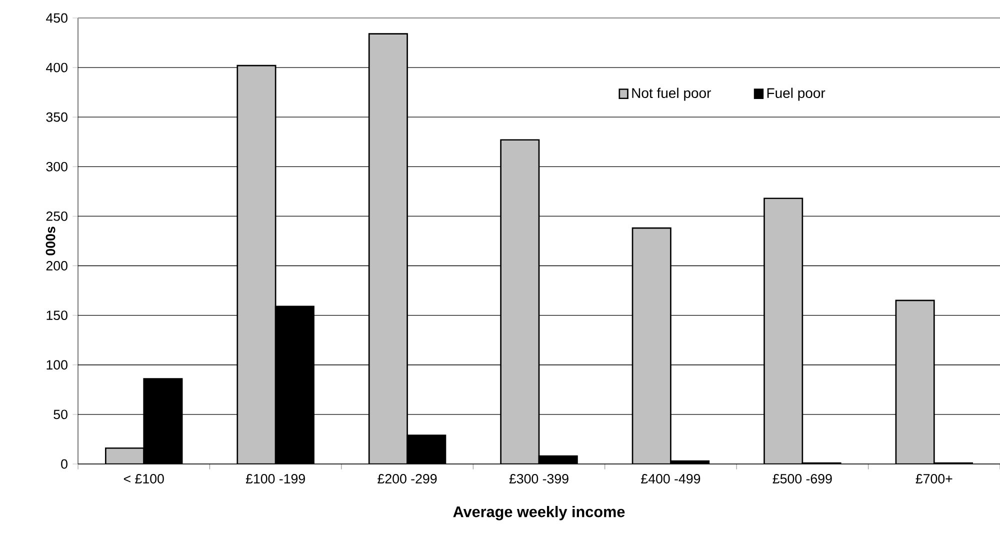 This screenshot has height=559, width=1000. What do you see at coordinates (407, 479) in the screenshot?
I see `x-tick-label: £200 -299` at bounding box center [407, 479].